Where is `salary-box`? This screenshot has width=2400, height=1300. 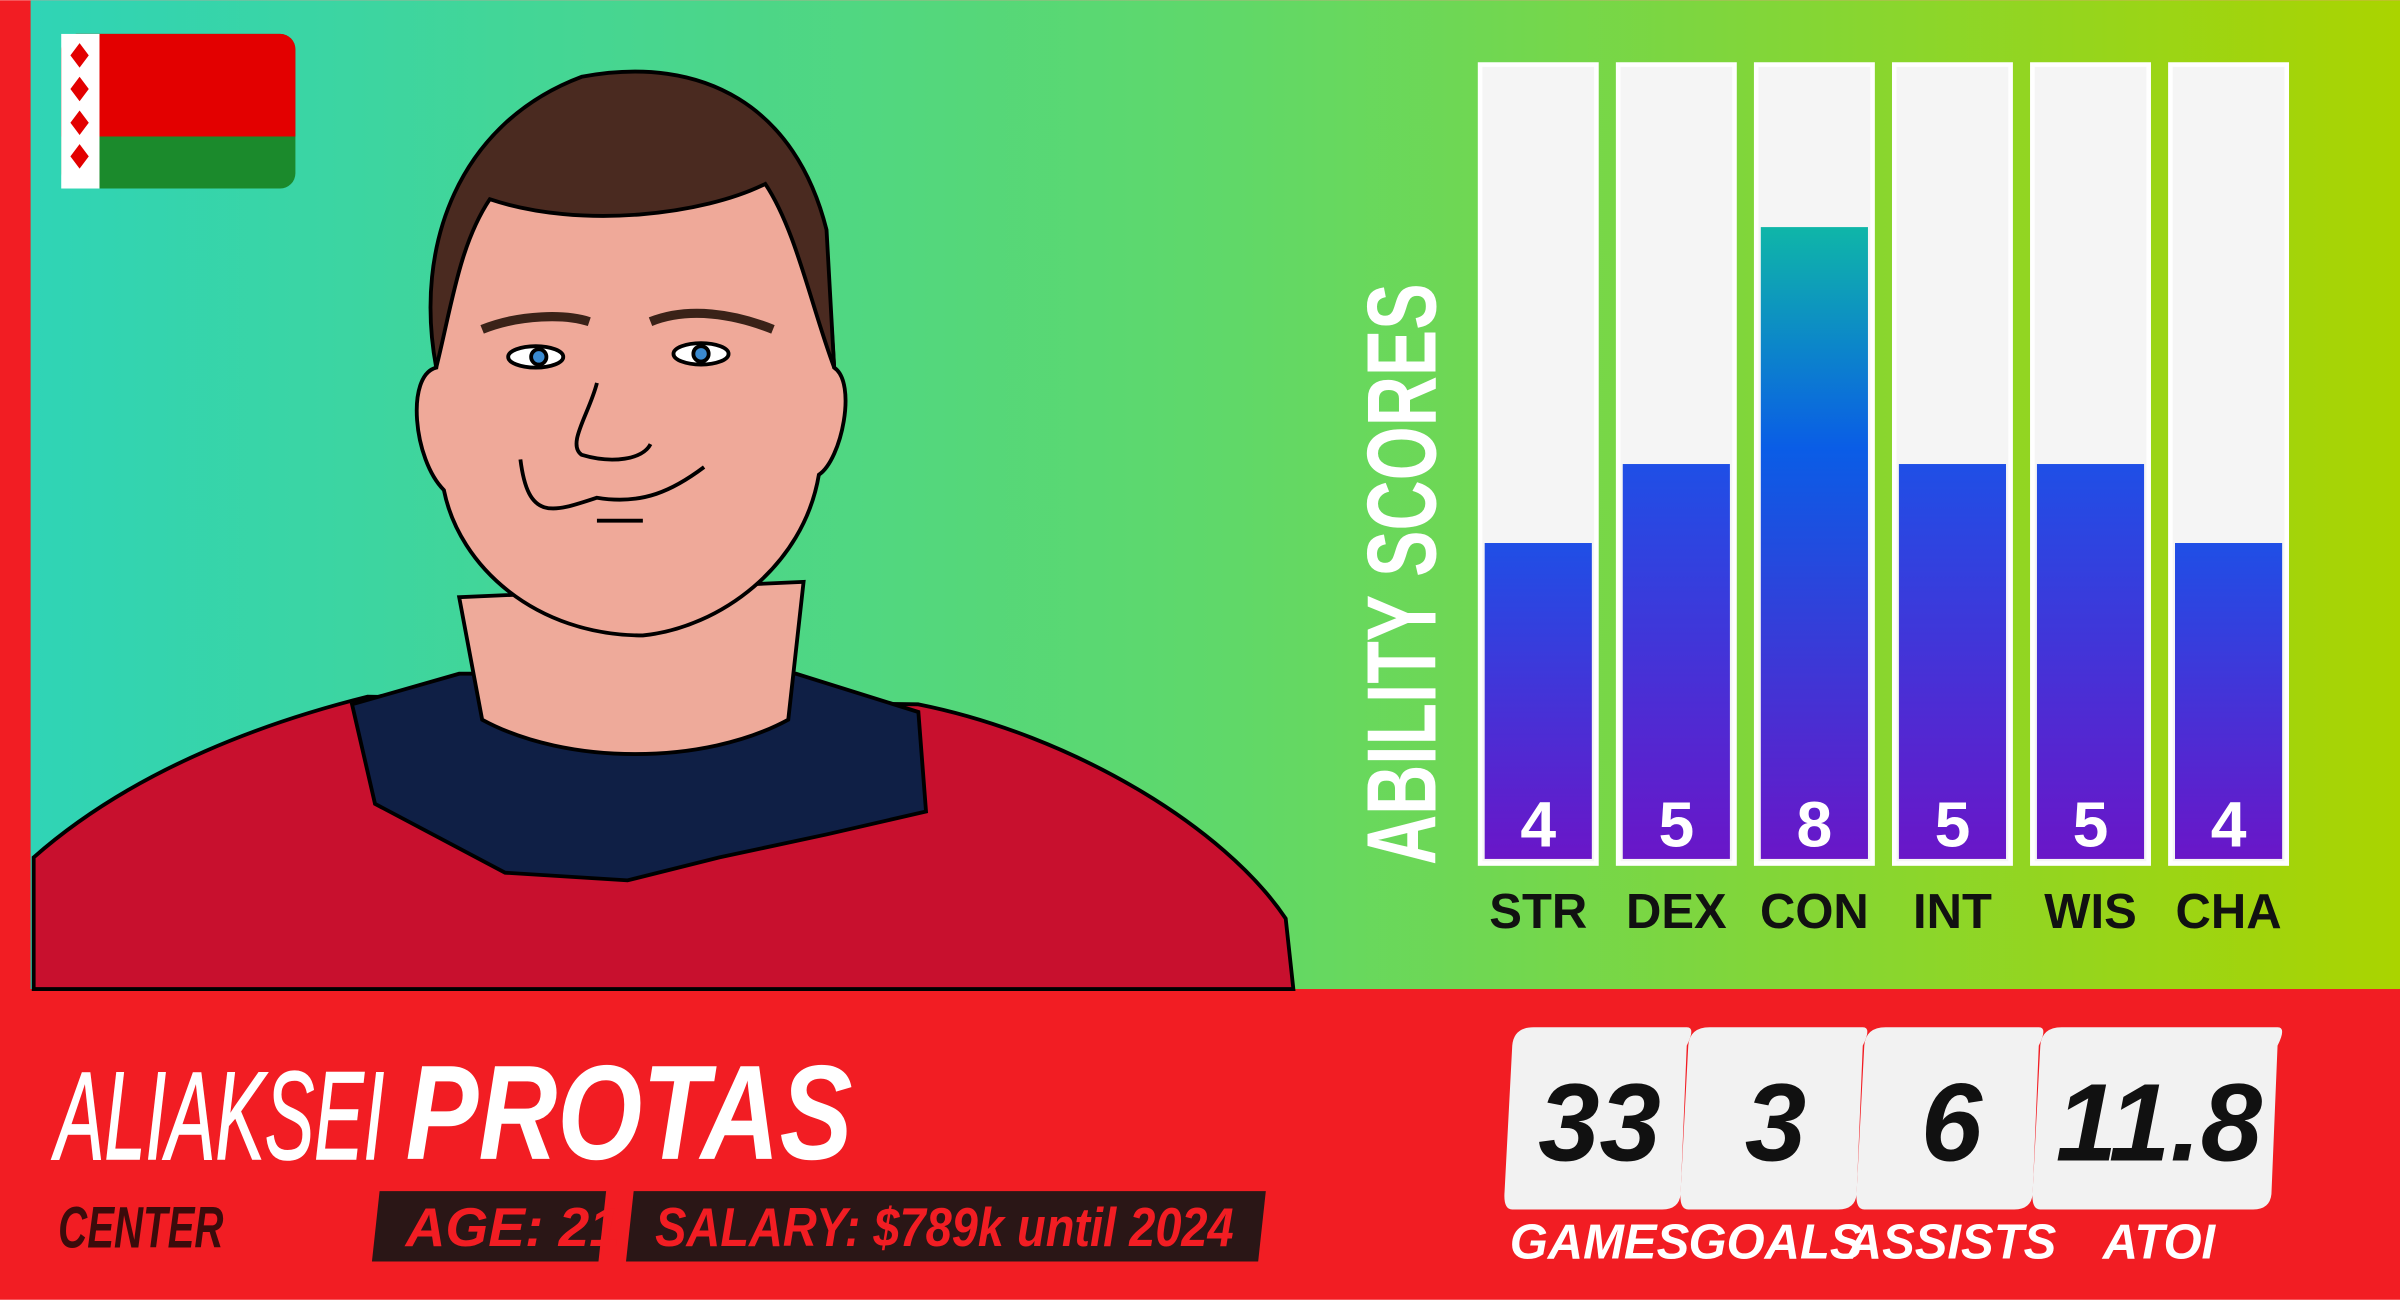 salary-box is located at coordinates (946, 1226).